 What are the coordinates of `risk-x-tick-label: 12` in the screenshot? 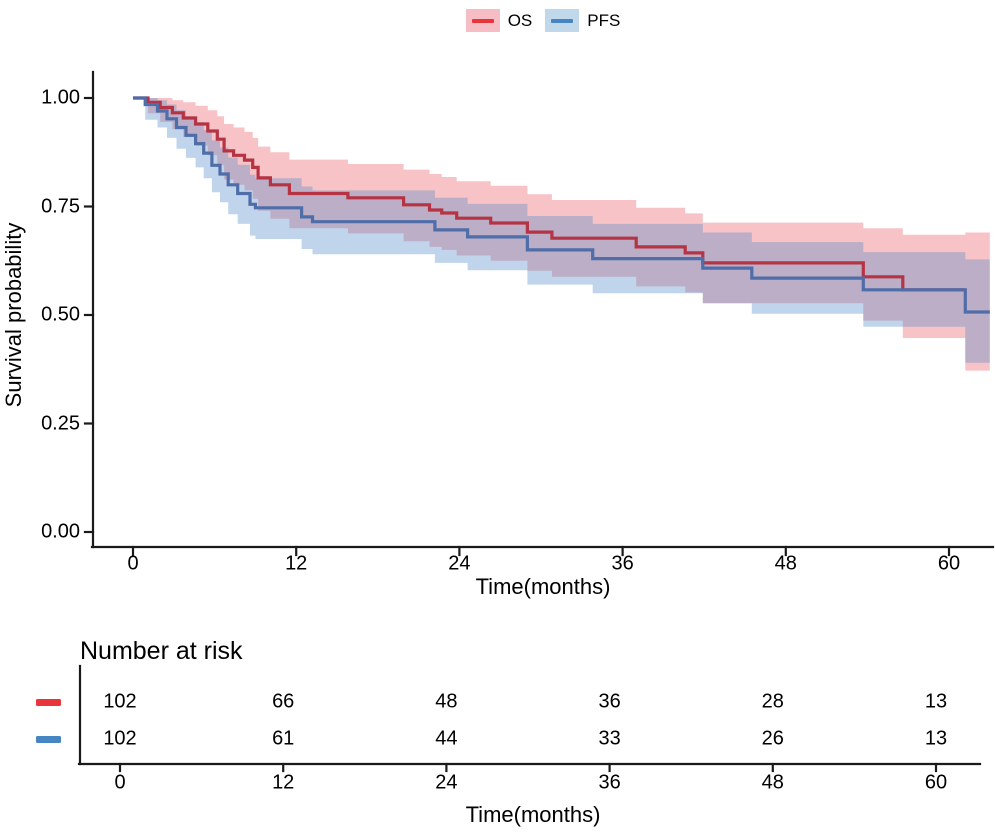 It's located at (283, 782).